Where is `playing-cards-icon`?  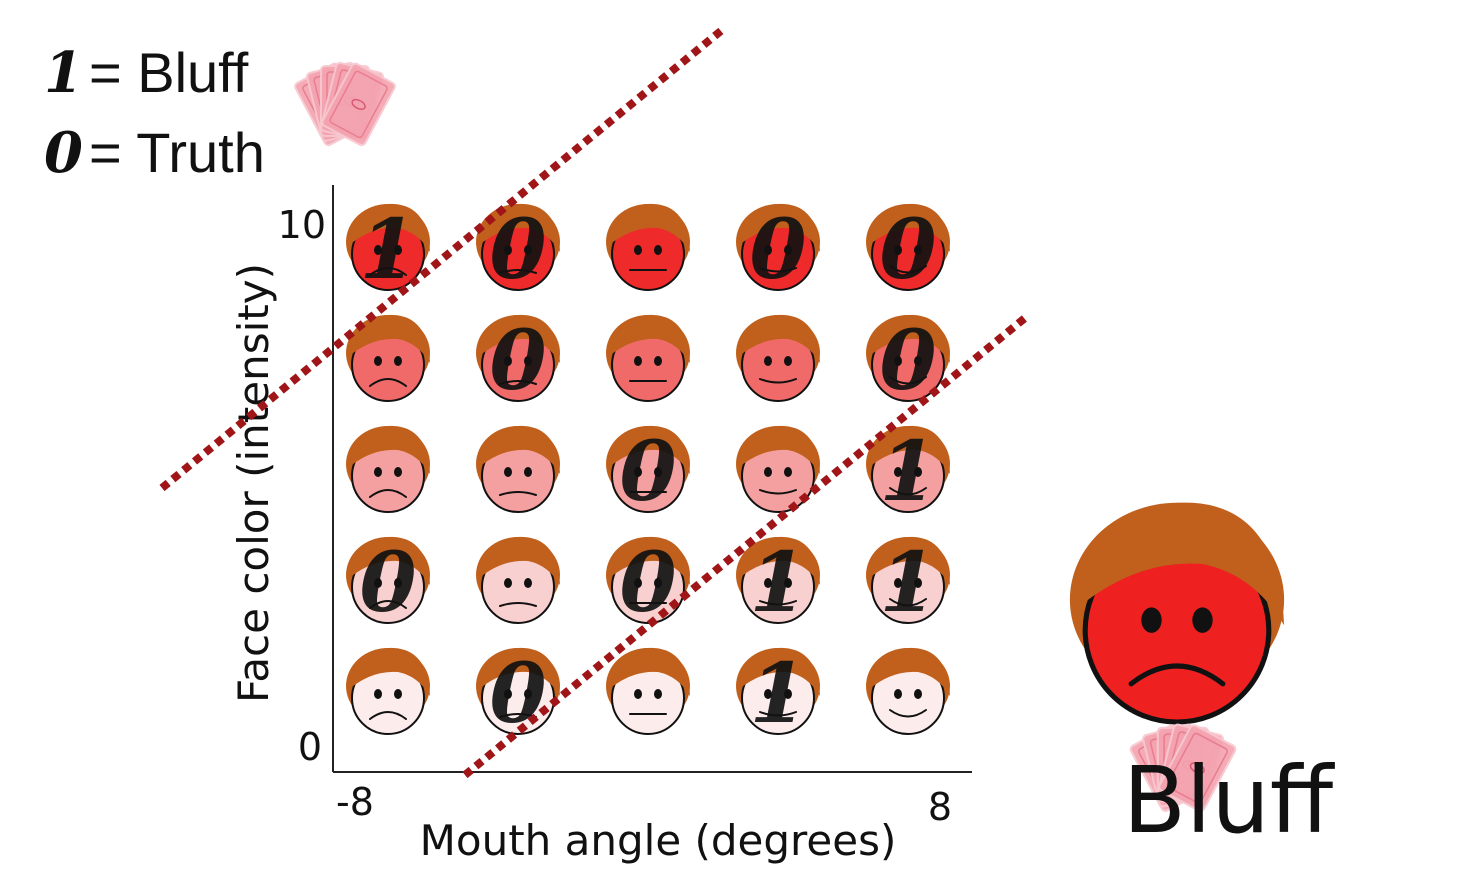 playing-cards-icon is located at coordinates (345, 104).